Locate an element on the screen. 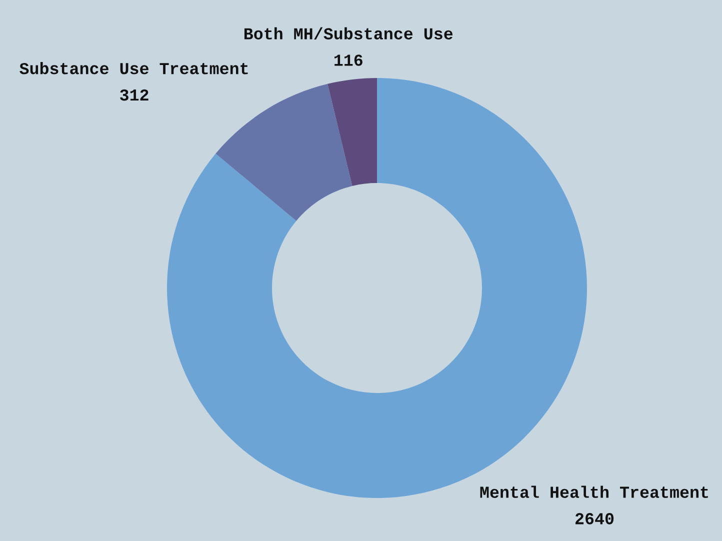 This screenshot has height=541, width=722. data-label: 2640 is located at coordinates (595, 518).